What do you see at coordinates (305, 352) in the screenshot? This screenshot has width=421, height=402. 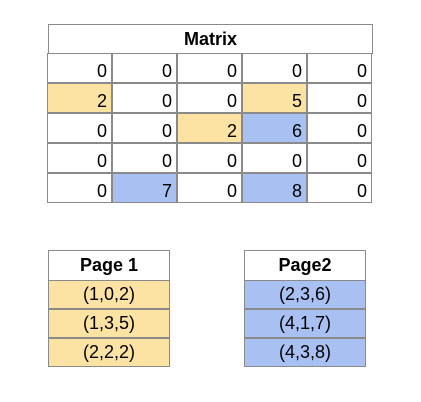 I see `page2-entry: (4,3,8)` at bounding box center [305, 352].